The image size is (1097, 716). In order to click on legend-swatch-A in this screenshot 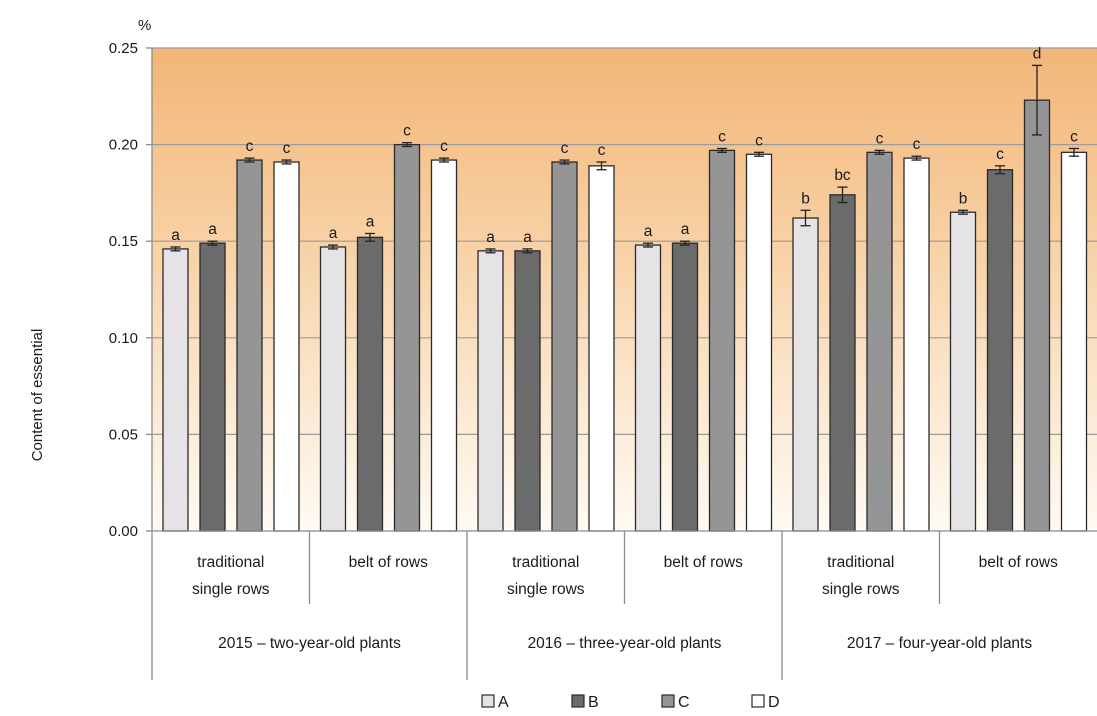, I will do `click(488, 701)`.